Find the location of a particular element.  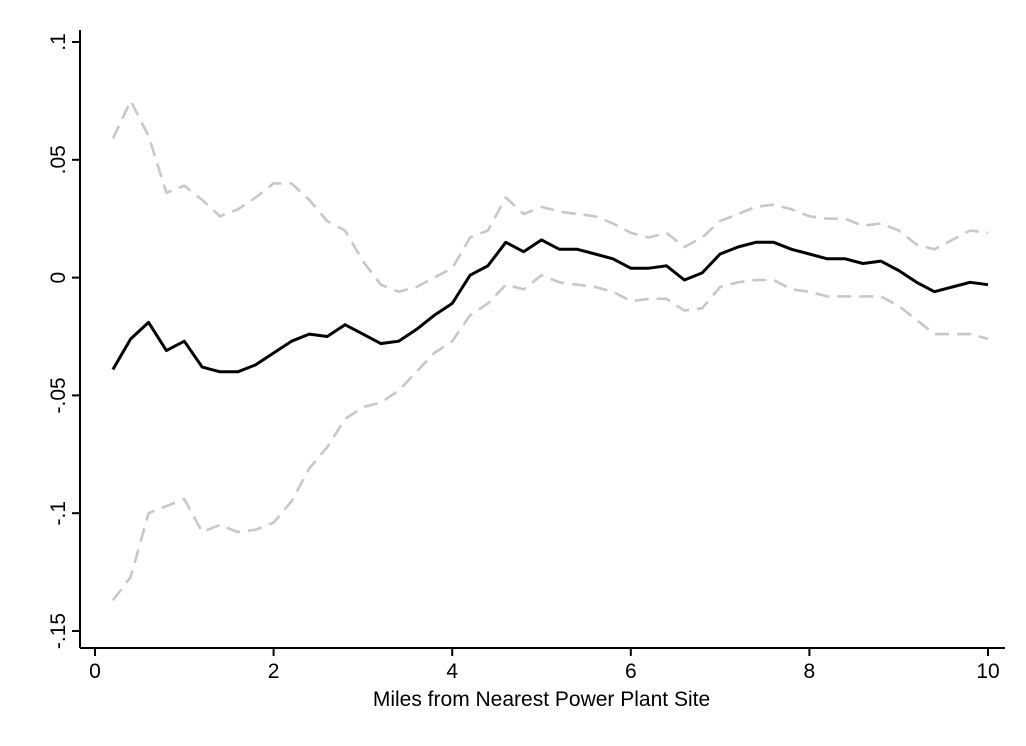

x-tick-label: 0 is located at coordinates (95, 671).